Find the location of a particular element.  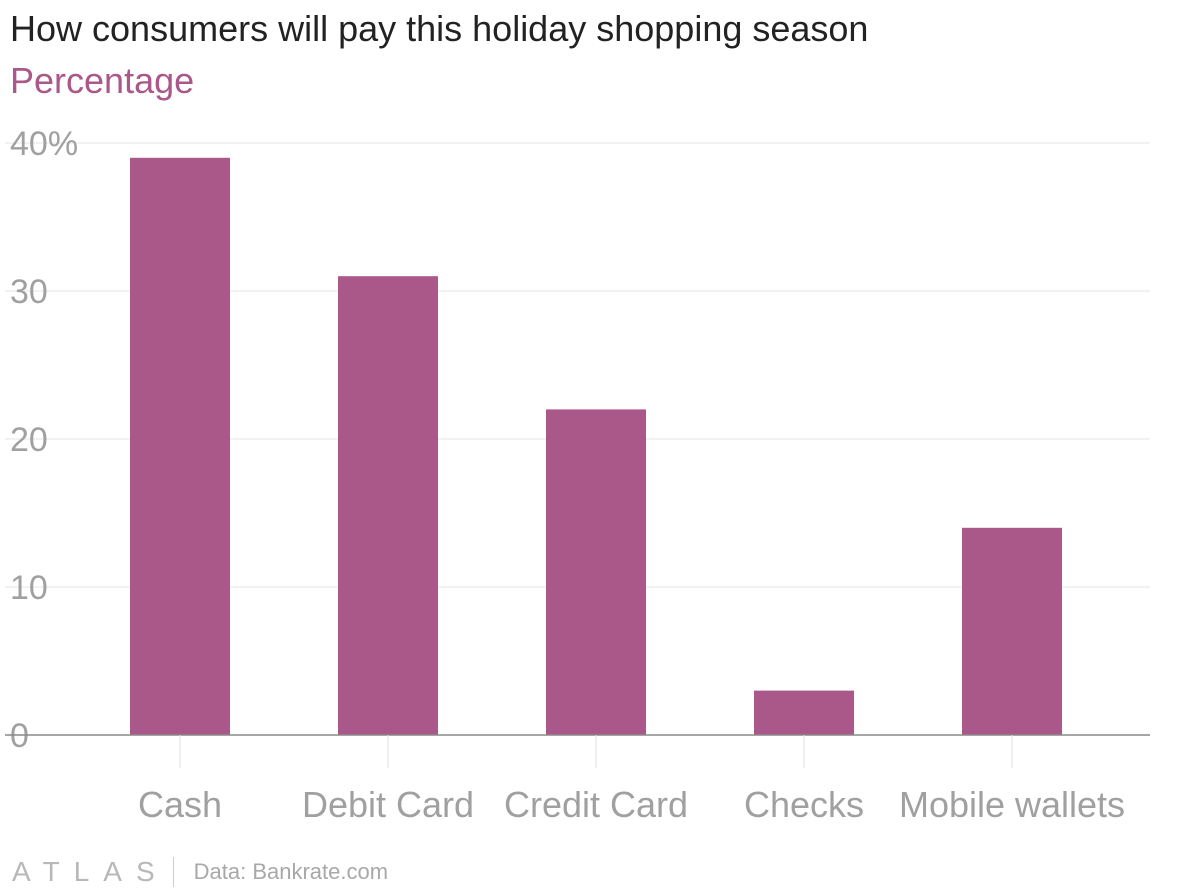

bar-credit-card is located at coordinates (596, 572).